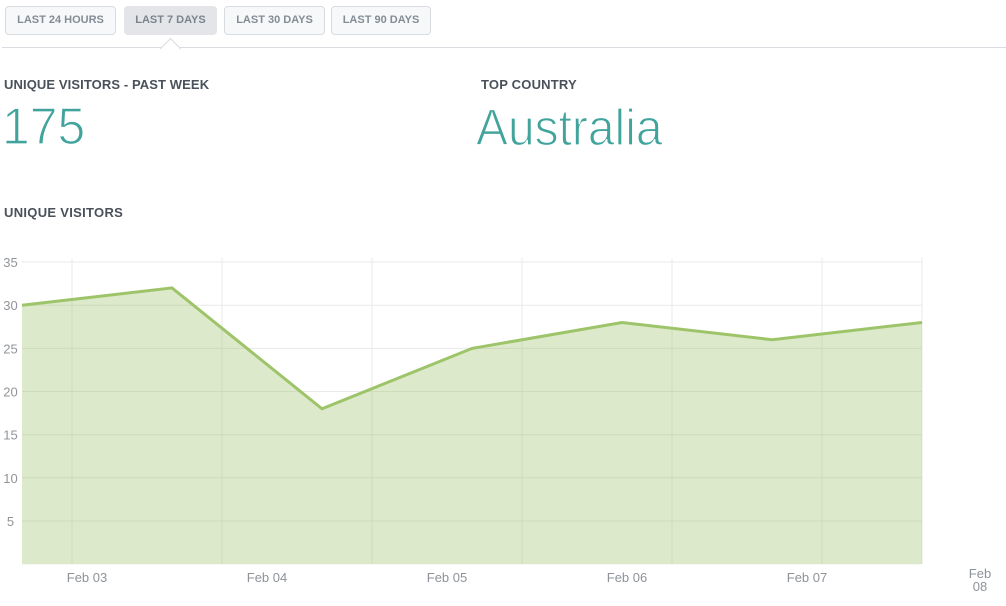 Image resolution: width=1006 pixels, height=606 pixels. I want to click on svg-text: 30, so click(10, 305).